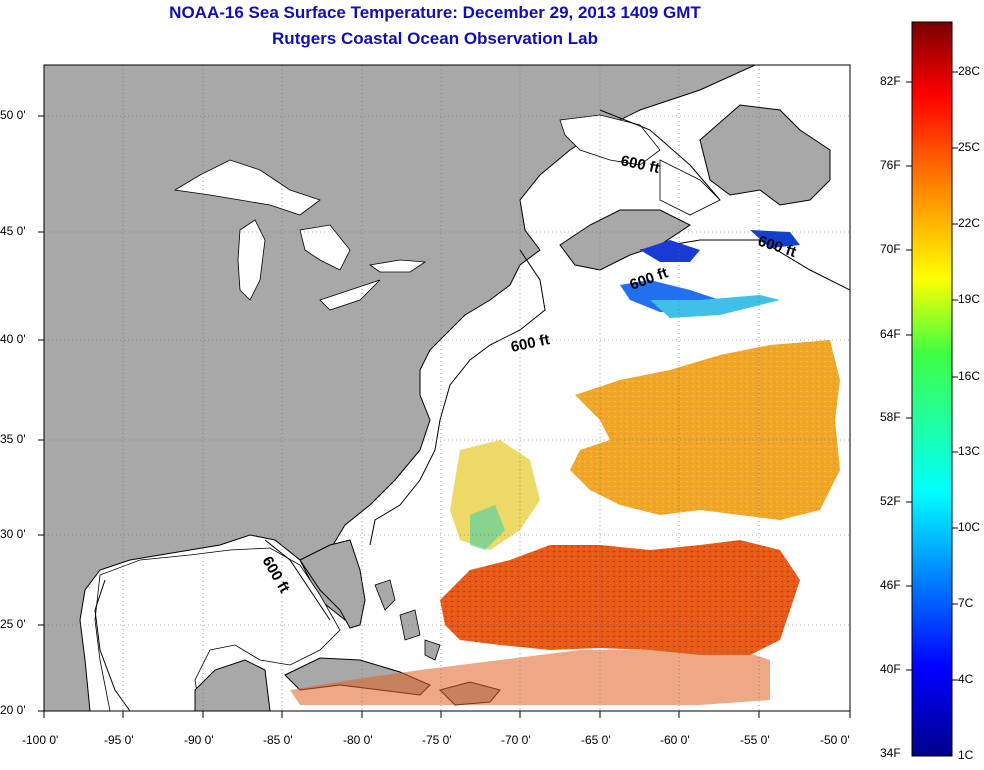 The width and height of the screenshot is (984, 770). I want to click on colorbar-label-c: 19C, so click(969, 299).